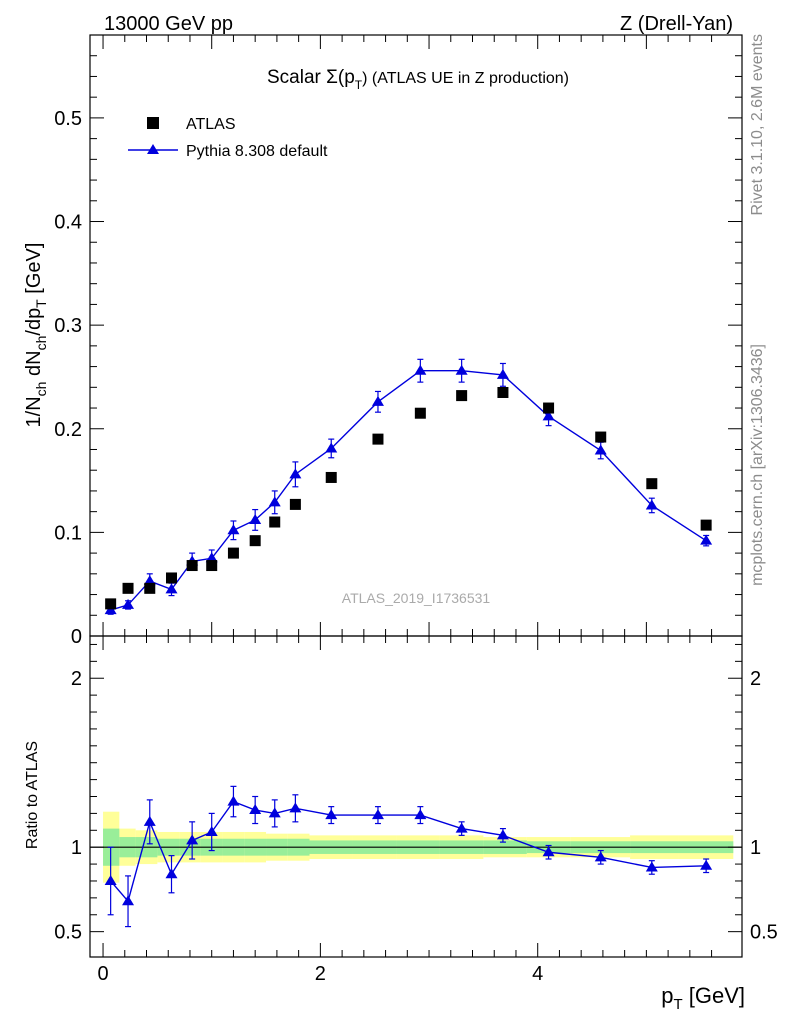 The height and width of the screenshot is (1024, 786). I want to click on legend-pythia-marker, so click(153, 149).